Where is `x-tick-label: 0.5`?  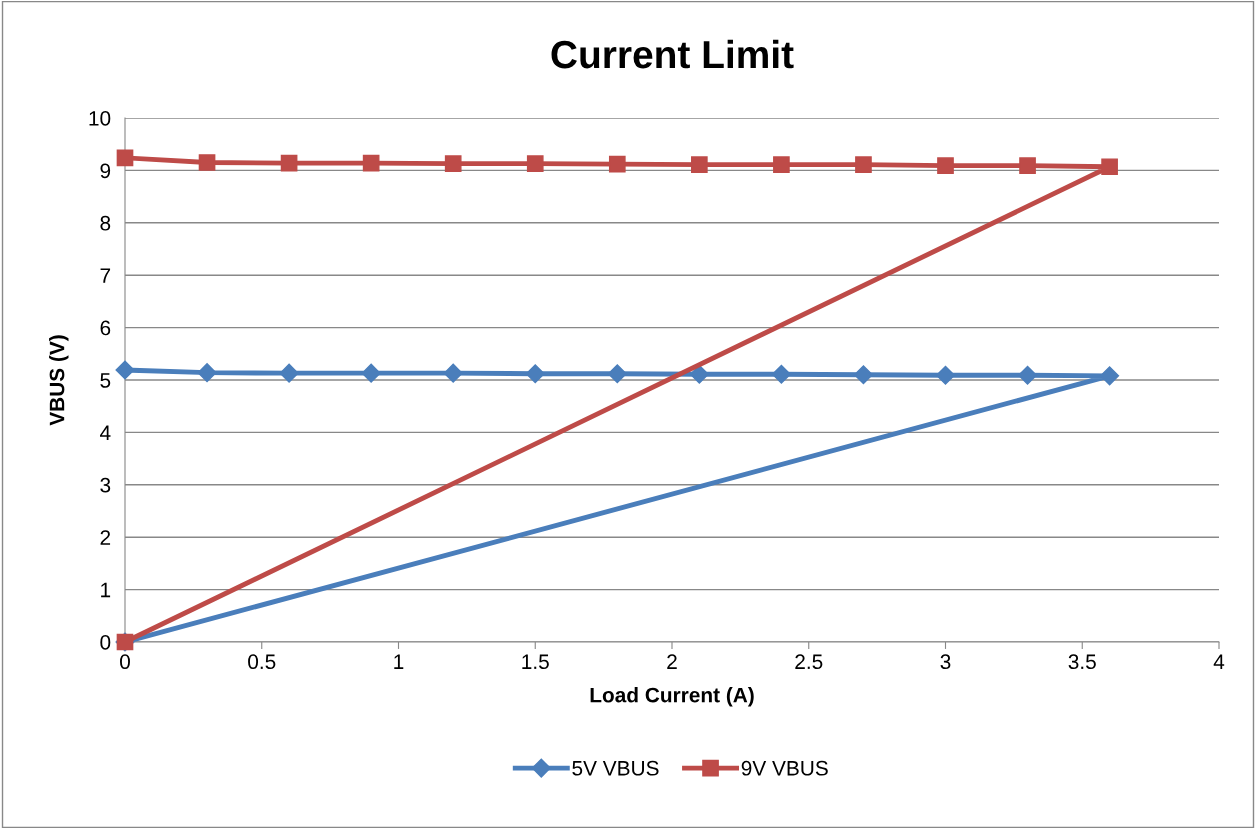 x-tick-label: 0.5 is located at coordinates (262, 662).